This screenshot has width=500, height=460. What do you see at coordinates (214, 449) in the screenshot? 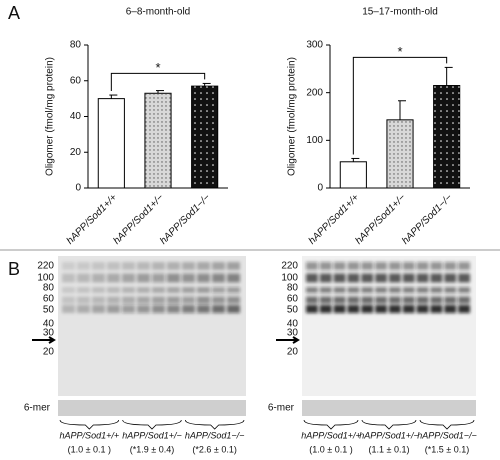
I see `group-ratio: (*2.6 ± 0.1)` at bounding box center [214, 449].